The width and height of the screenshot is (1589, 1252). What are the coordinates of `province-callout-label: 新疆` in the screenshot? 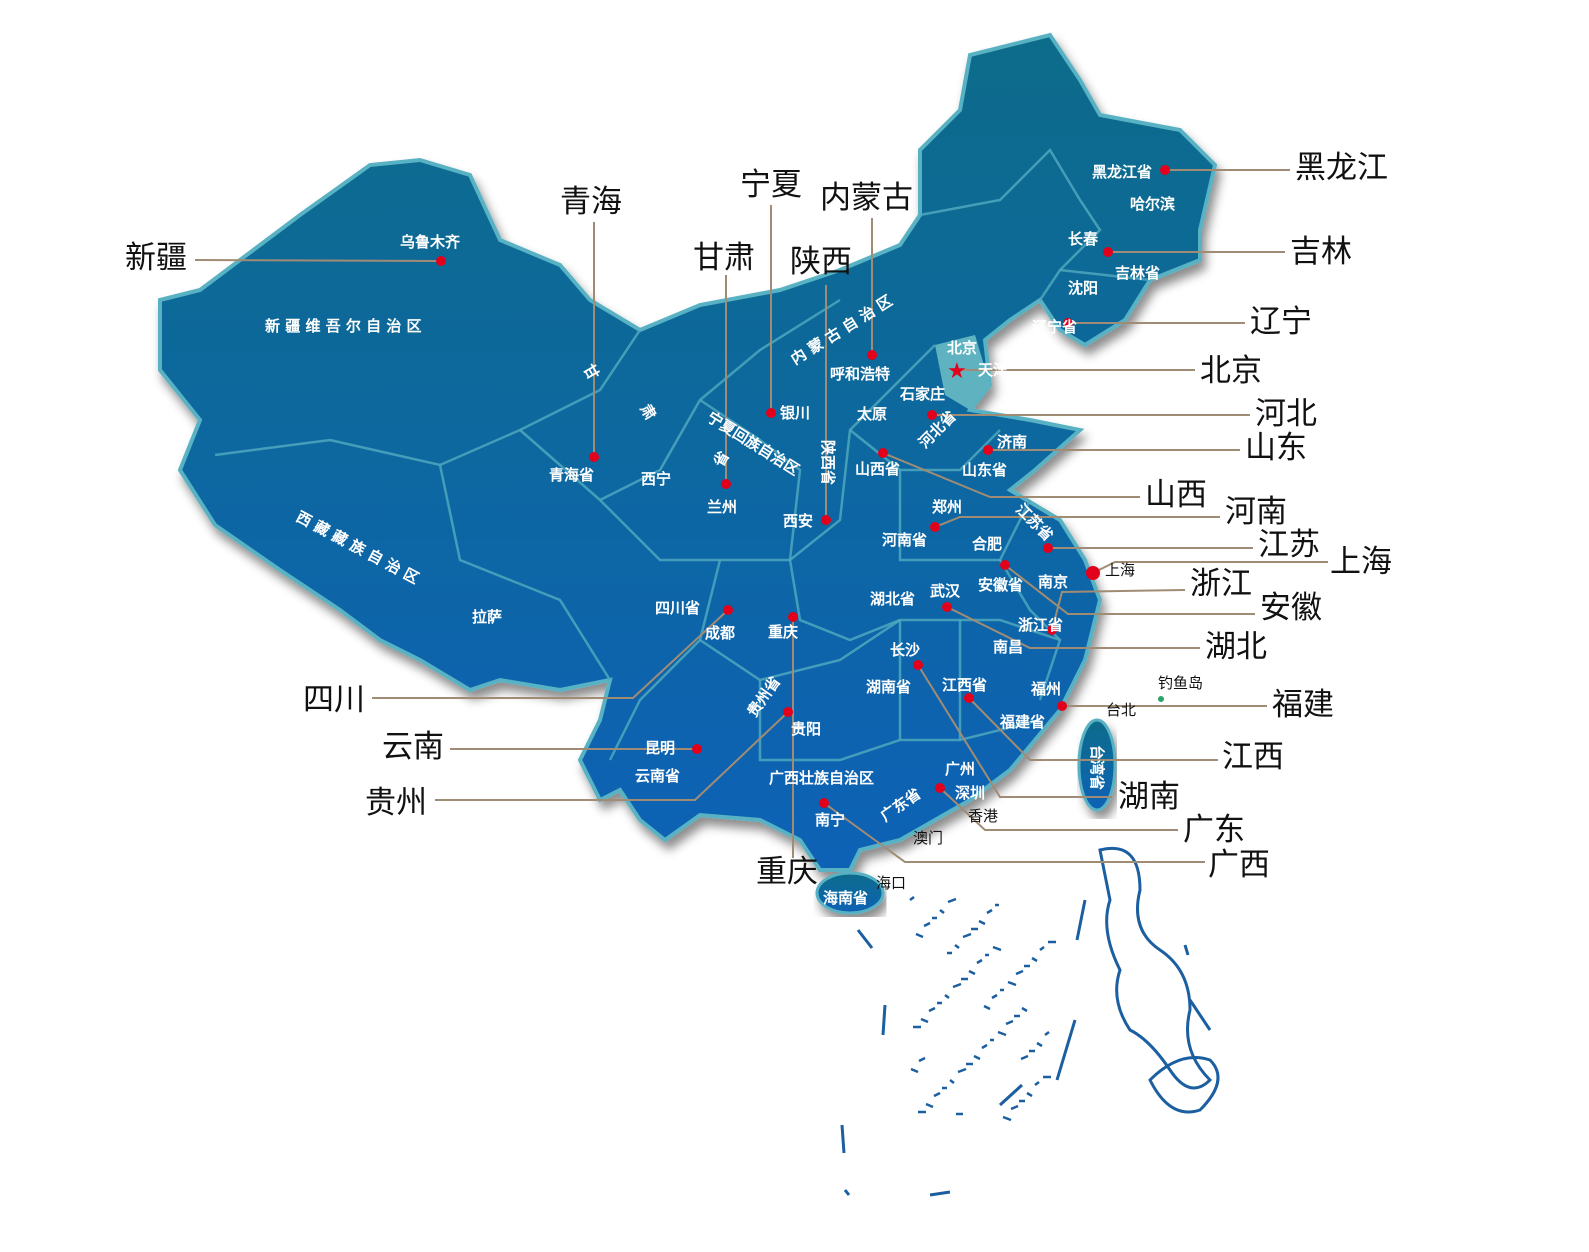 It's located at (156, 258).